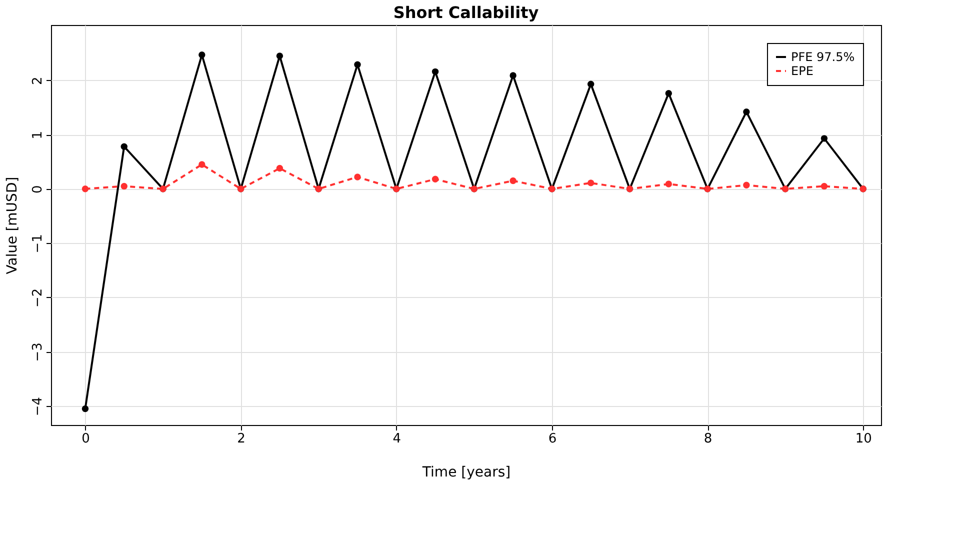 The image size is (959, 542). Describe the element at coordinates (552, 439) in the screenshot. I see `x-tick-label: 6` at that location.